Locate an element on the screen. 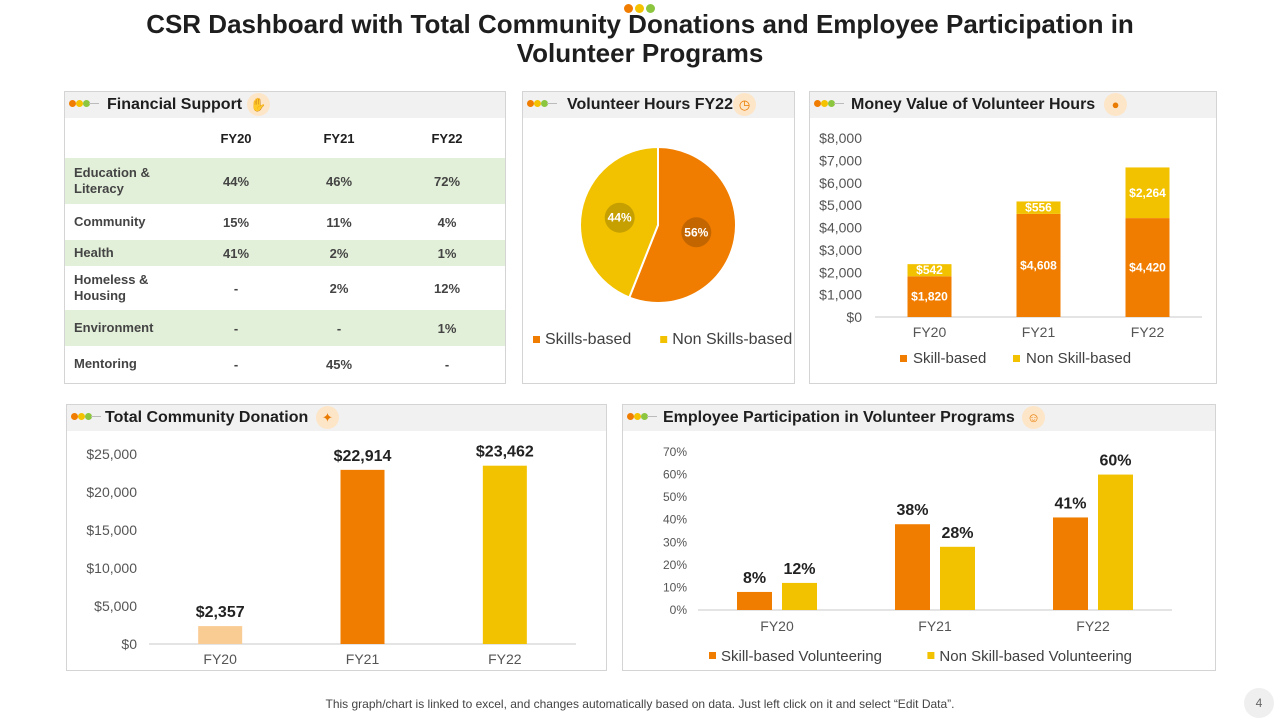 This screenshot has width=1280, height=720. y-tick-label: 10% is located at coordinates (675, 587).